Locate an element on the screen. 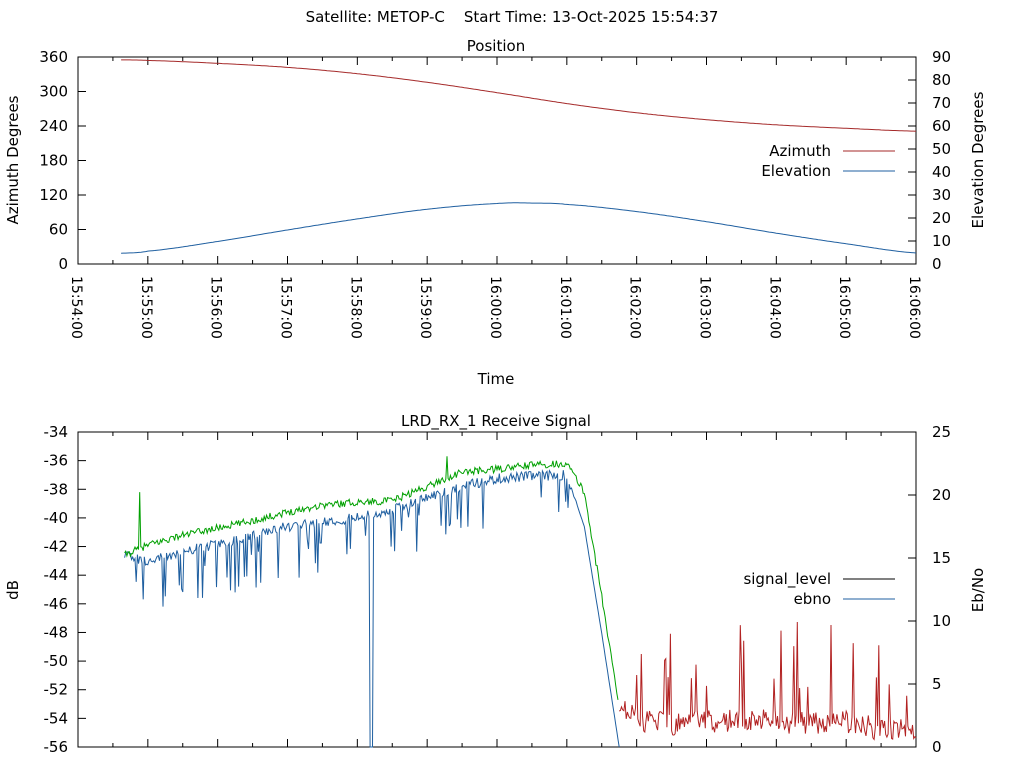  receive-signal-y-axis-label: dB is located at coordinates (13, 590).